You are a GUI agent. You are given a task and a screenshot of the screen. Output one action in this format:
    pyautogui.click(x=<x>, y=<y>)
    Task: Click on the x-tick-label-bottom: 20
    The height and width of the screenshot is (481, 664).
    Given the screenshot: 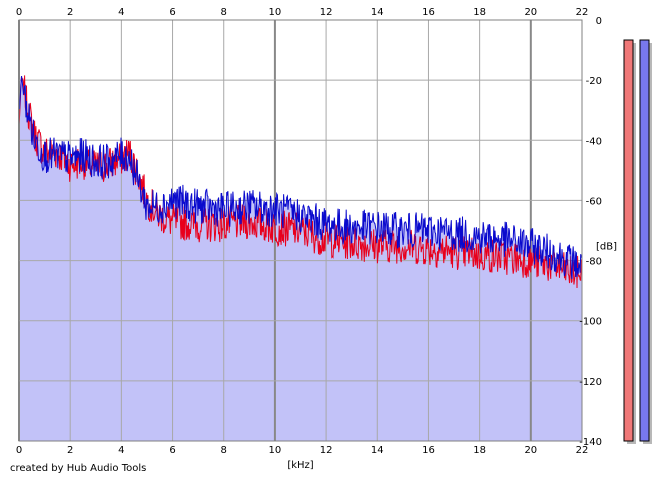 What is the action you would take?
    pyautogui.click(x=530, y=450)
    